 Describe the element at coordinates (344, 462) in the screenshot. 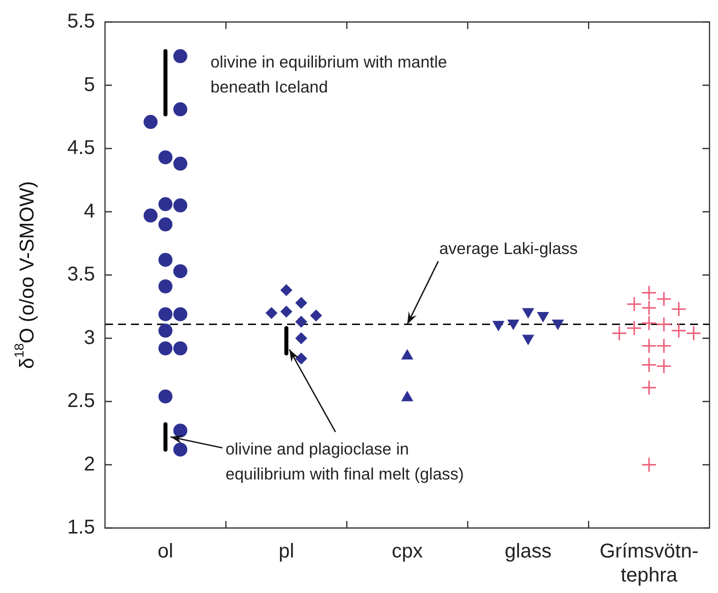

I see `annotation: olivine and plagioclase in equilibrium with final melt (glass)` at that location.